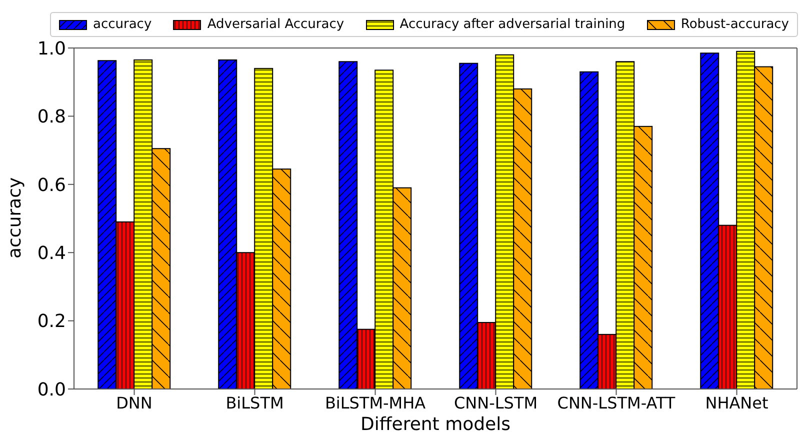  What do you see at coordinates (51, 185) in the screenshot?
I see `y-tick-label: 0.6` at bounding box center [51, 185].